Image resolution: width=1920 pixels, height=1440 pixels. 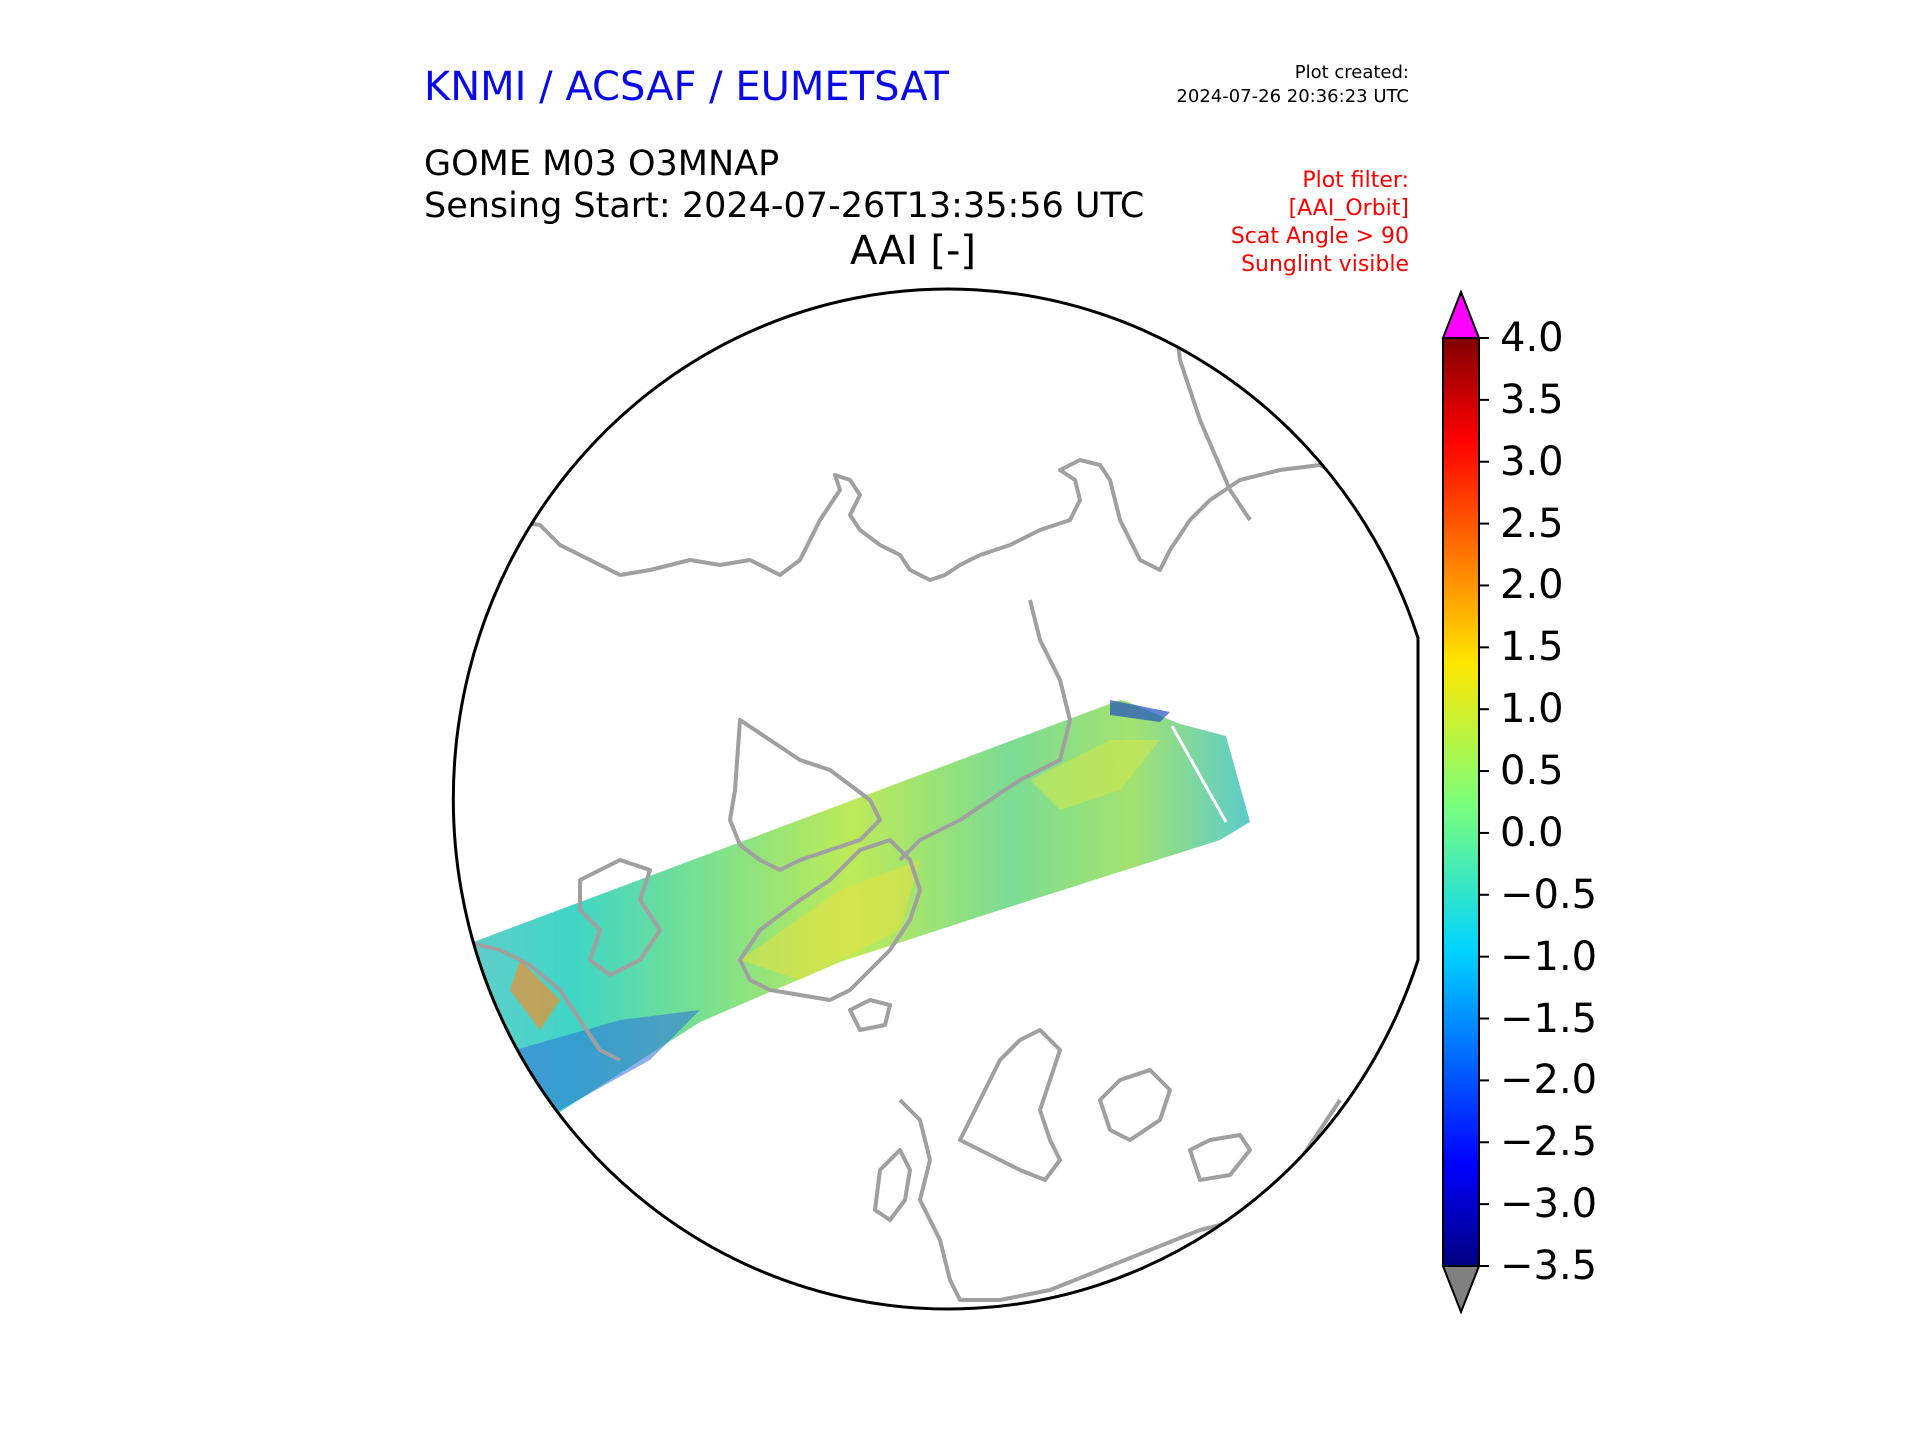 I want to click on coastline-baltic, so click(x=1135, y=1105).